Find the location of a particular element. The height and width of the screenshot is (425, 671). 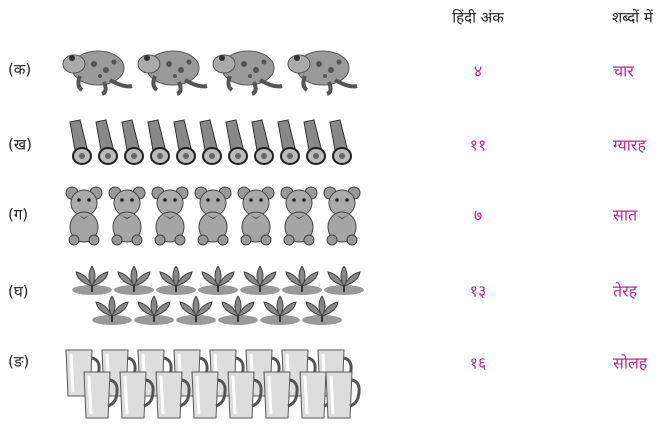

frog-group is located at coordinates (210, 72).